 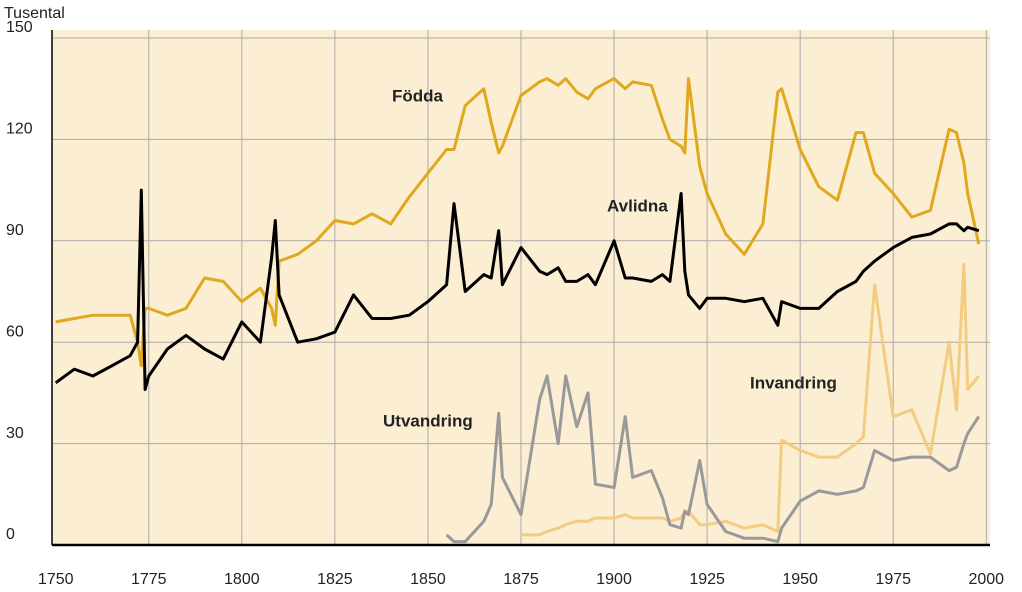 What do you see at coordinates (707, 579) in the screenshot?
I see `x-tick-label: 1925` at bounding box center [707, 579].